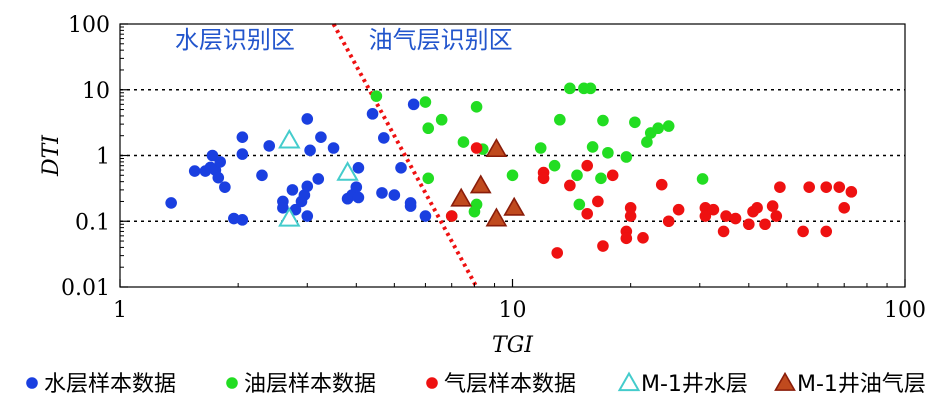 Image resolution: width=945 pixels, height=418 pixels. I want to click on legend-label: 气层样本数据, so click(510, 384).